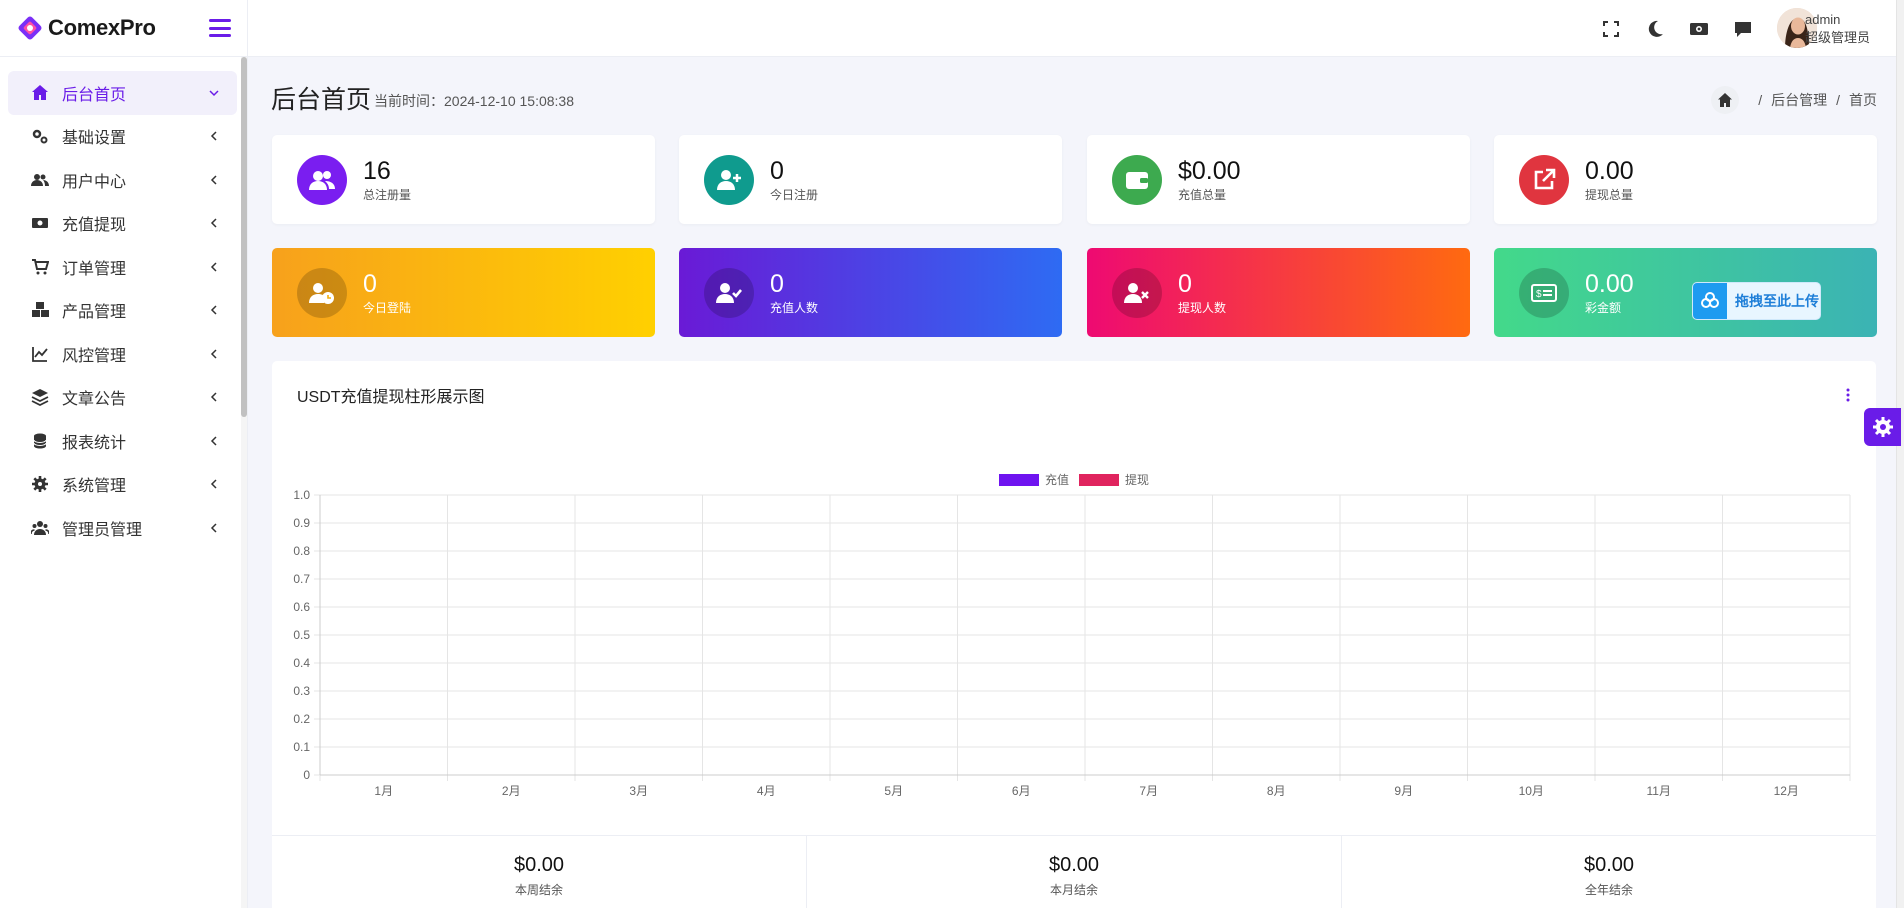 The image size is (1904, 908). I want to click on fullscreen-icon, so click(1611, 29).